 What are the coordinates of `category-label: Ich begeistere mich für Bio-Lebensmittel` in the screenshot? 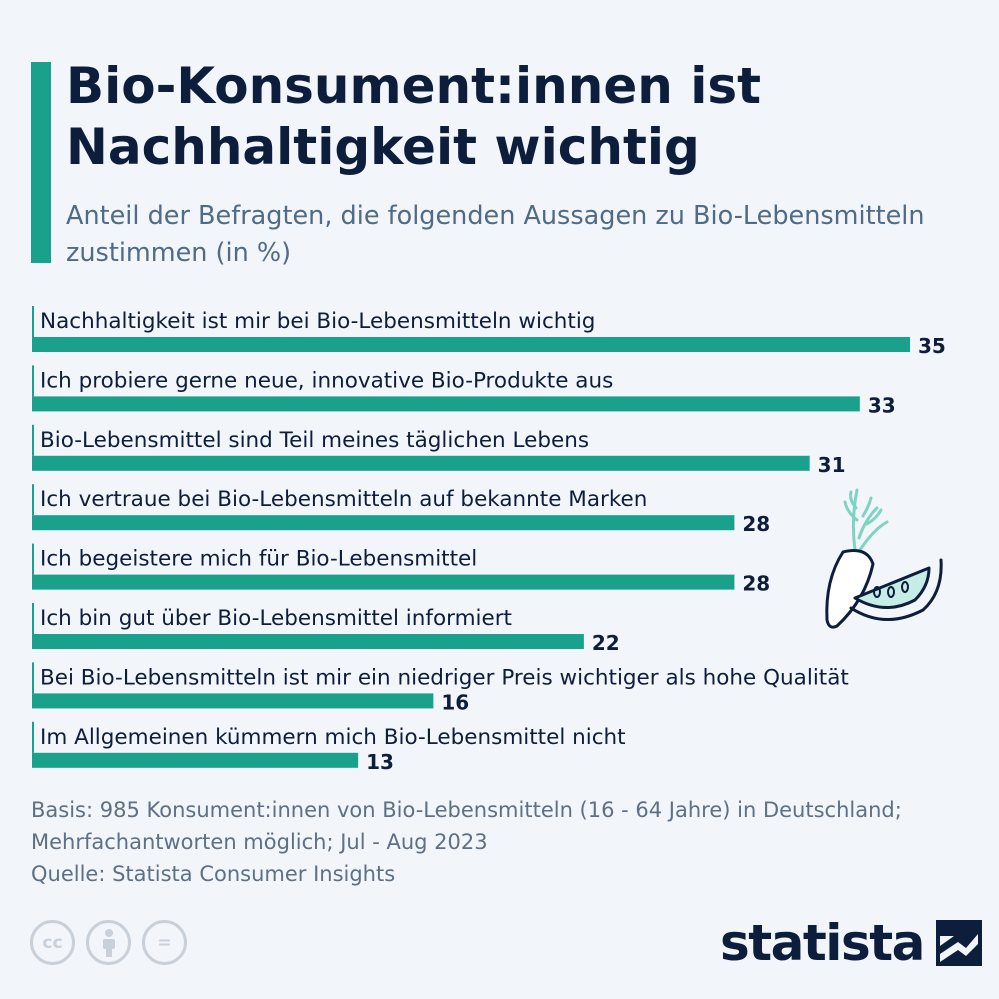 It's located at (258, 559).